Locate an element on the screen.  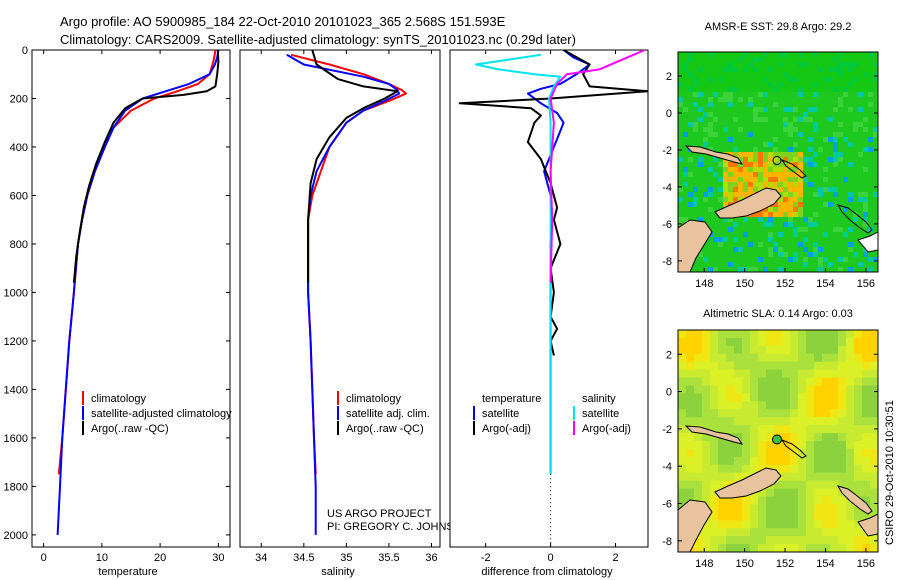
series-satellite is located at coordinates (343, 294).